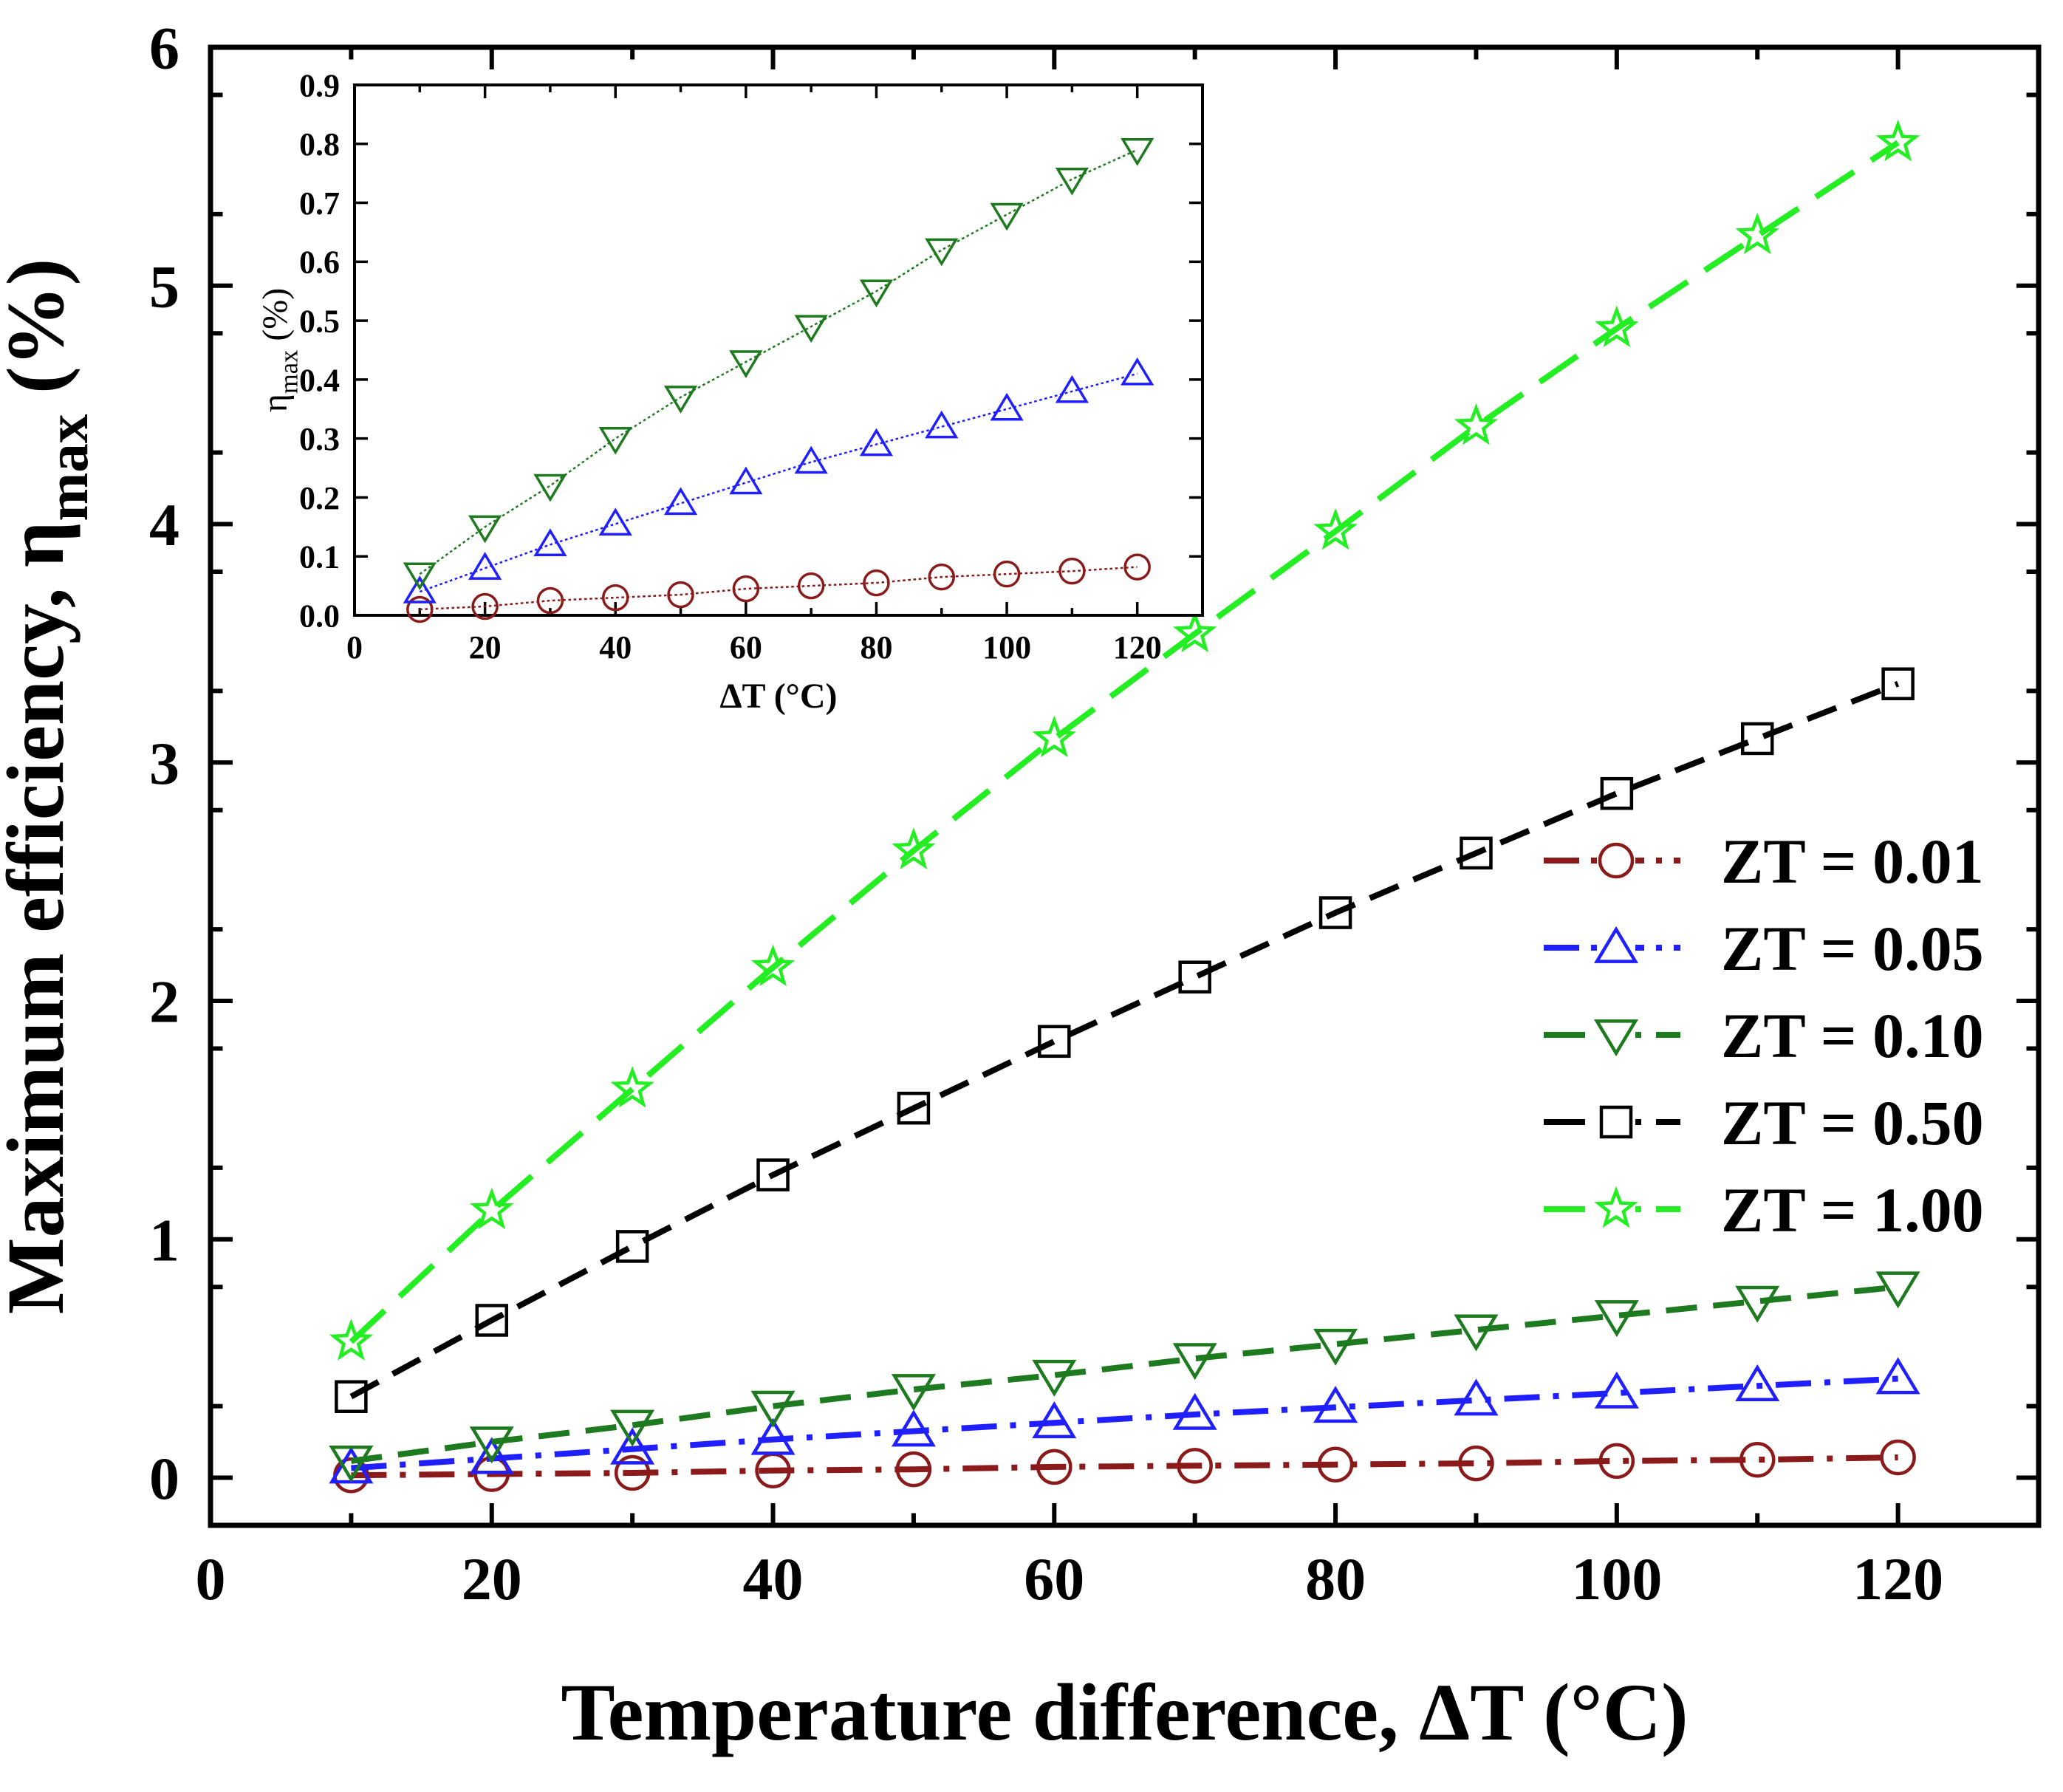 The height and width of the screenshot is (1792, 2063). What do you see at coordinates (67, 467) in the screenshot?
I see `y-axis-label-sub: max` at bounding box center [67, 467].